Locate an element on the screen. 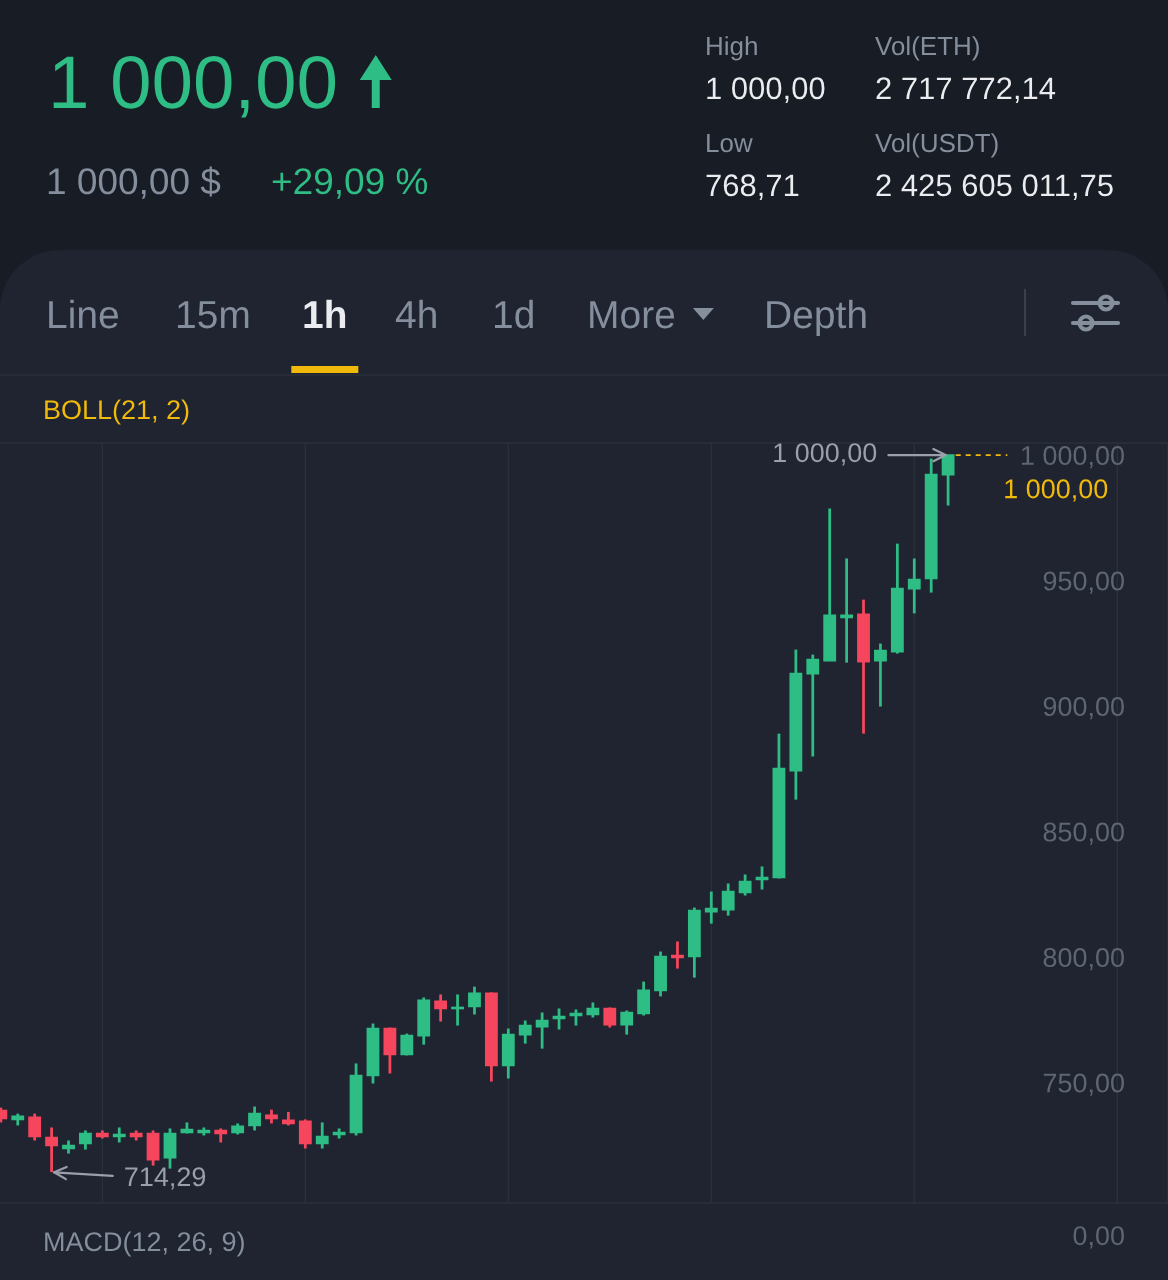 This screenshot has width=1168, height=1280. text: More is located at coordinates (632, 315).